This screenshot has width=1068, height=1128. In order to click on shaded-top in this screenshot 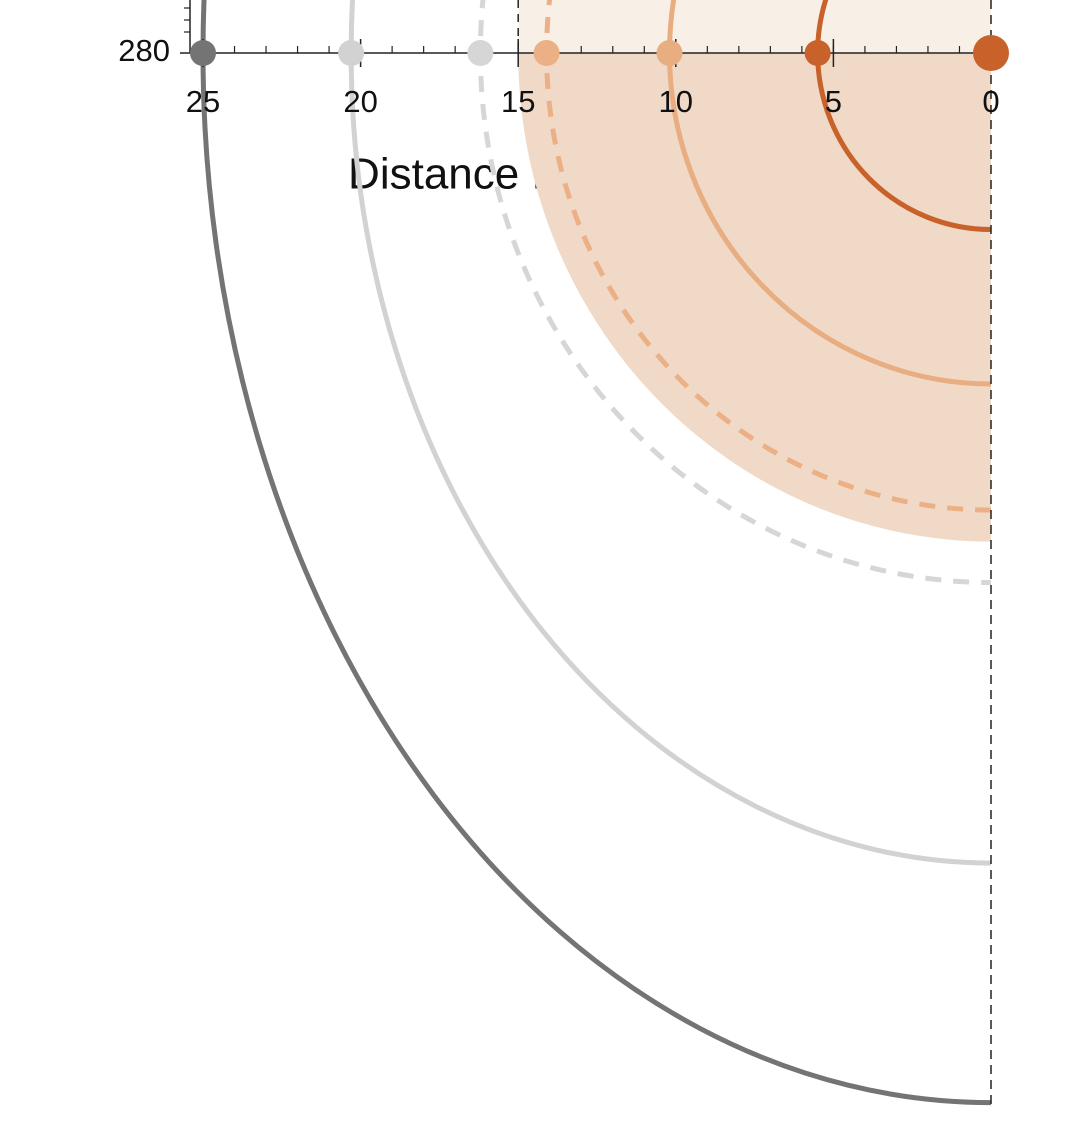, I will do `click(754, 26)`.